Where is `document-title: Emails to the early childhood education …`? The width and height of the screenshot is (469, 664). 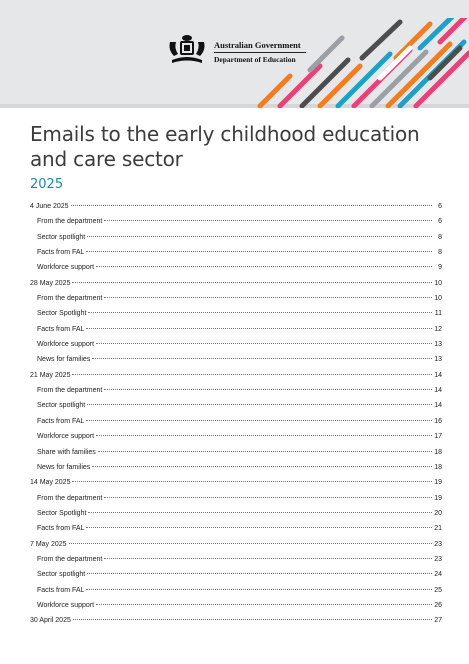 document-title: Emails to the early childhood education … is located at coordinates (225, 146).